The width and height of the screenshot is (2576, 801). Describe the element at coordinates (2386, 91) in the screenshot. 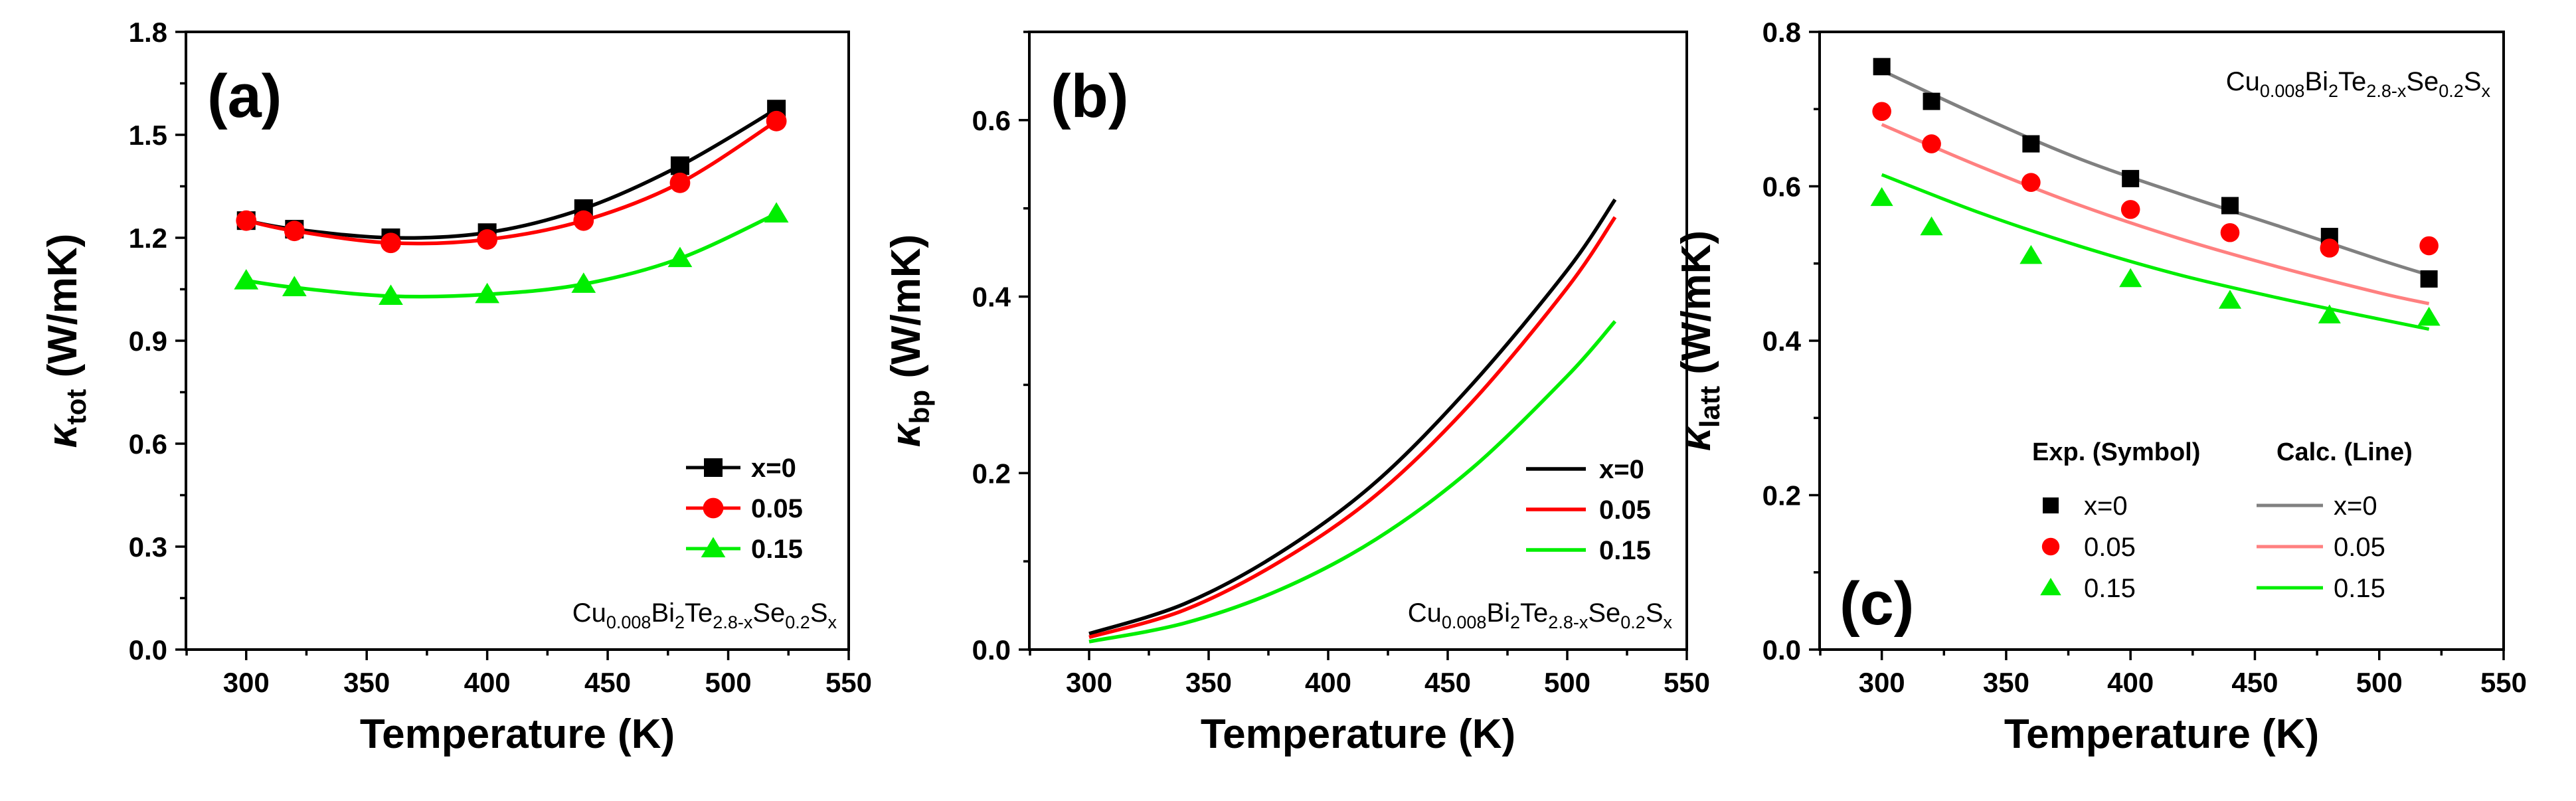

I see `formula-subscript: 2.8-x` at that location.